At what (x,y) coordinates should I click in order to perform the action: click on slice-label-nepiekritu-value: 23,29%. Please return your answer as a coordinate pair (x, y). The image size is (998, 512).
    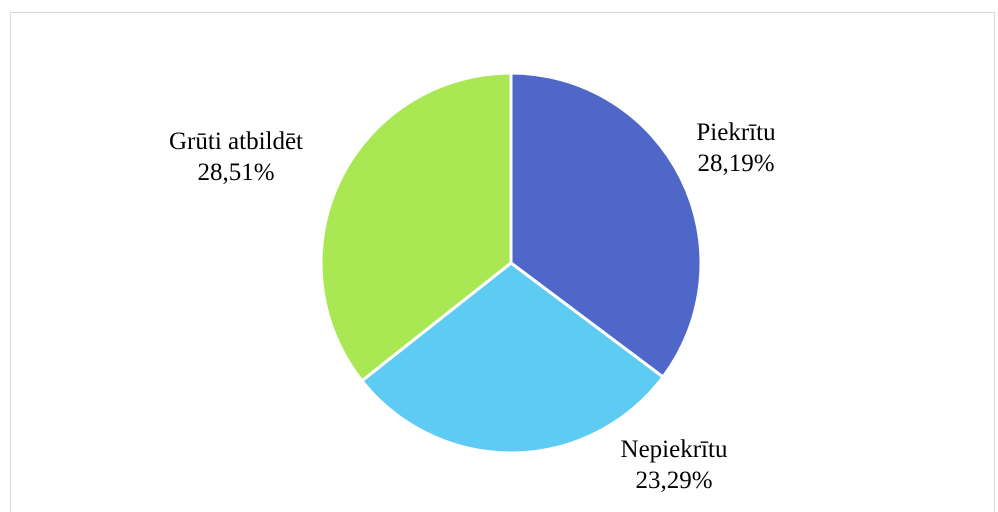
    Looking at the image, I should click on (674, 480).